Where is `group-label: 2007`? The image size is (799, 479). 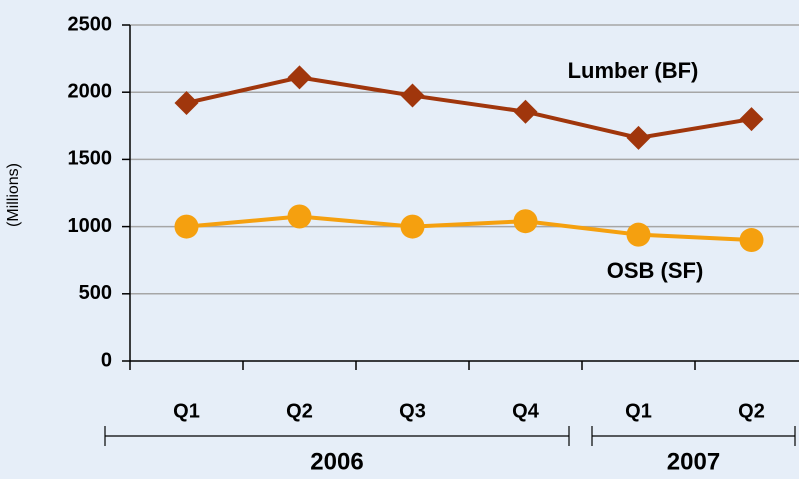
group-label: 2007 is located at coordinates (693, 461).